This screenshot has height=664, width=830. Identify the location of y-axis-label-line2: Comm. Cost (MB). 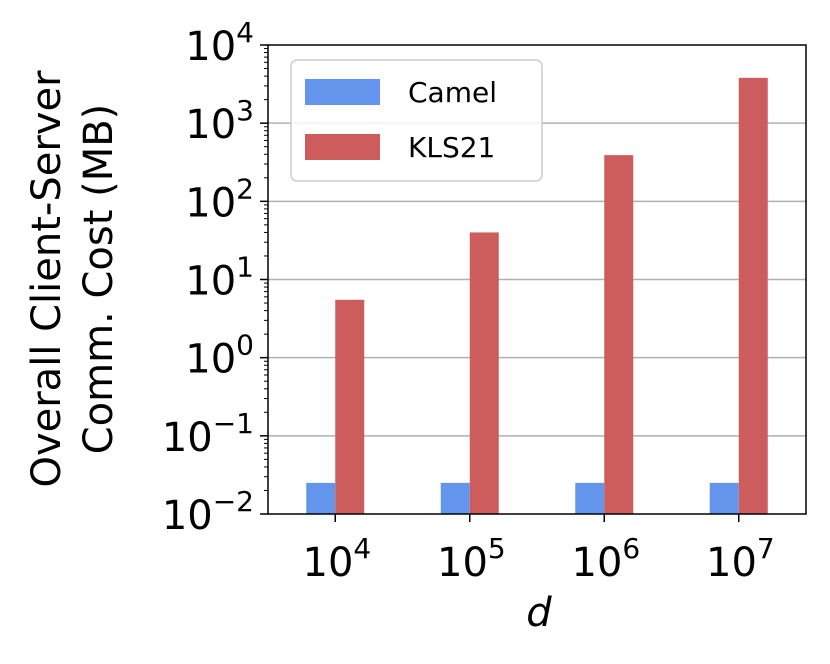
(99, 279).